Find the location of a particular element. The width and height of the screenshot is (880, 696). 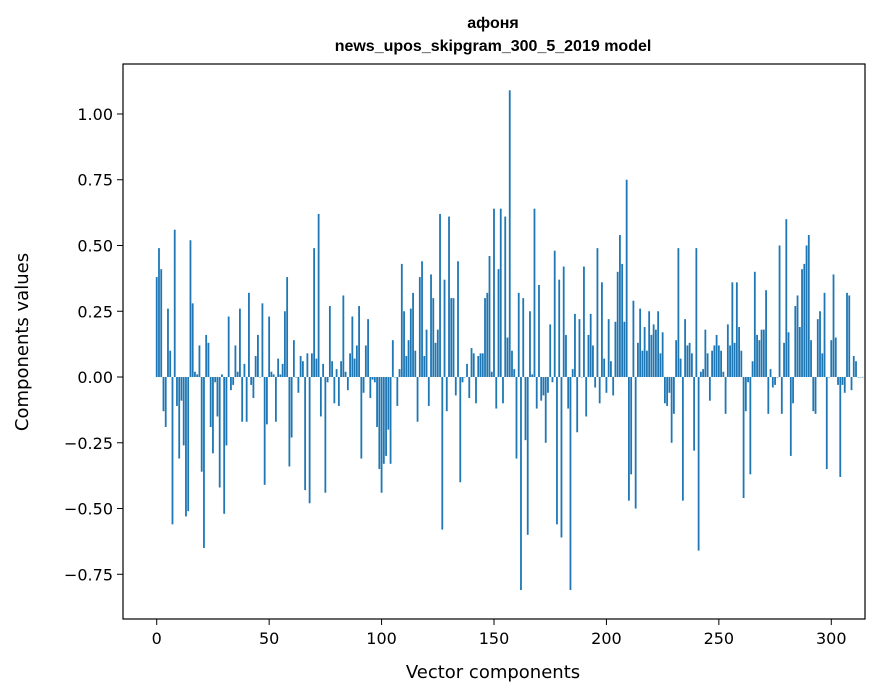

y-tick-label: −0.75 is located at coordinates (88, 574).